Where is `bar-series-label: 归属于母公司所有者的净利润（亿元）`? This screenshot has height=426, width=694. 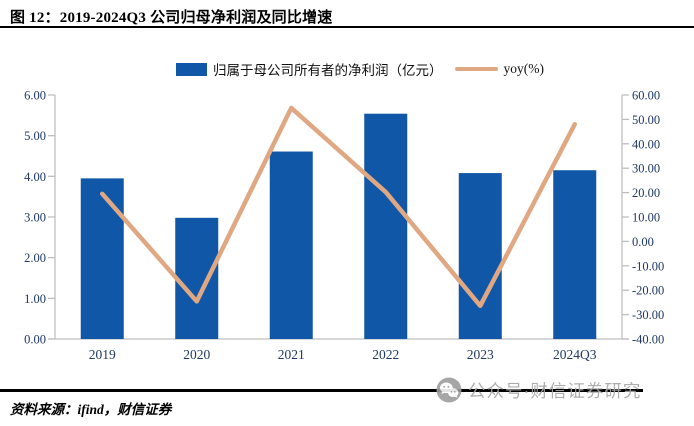 bar-series-label: 归属于母公司所有者的净利润（亿元） is located at coordinates (328, 70).